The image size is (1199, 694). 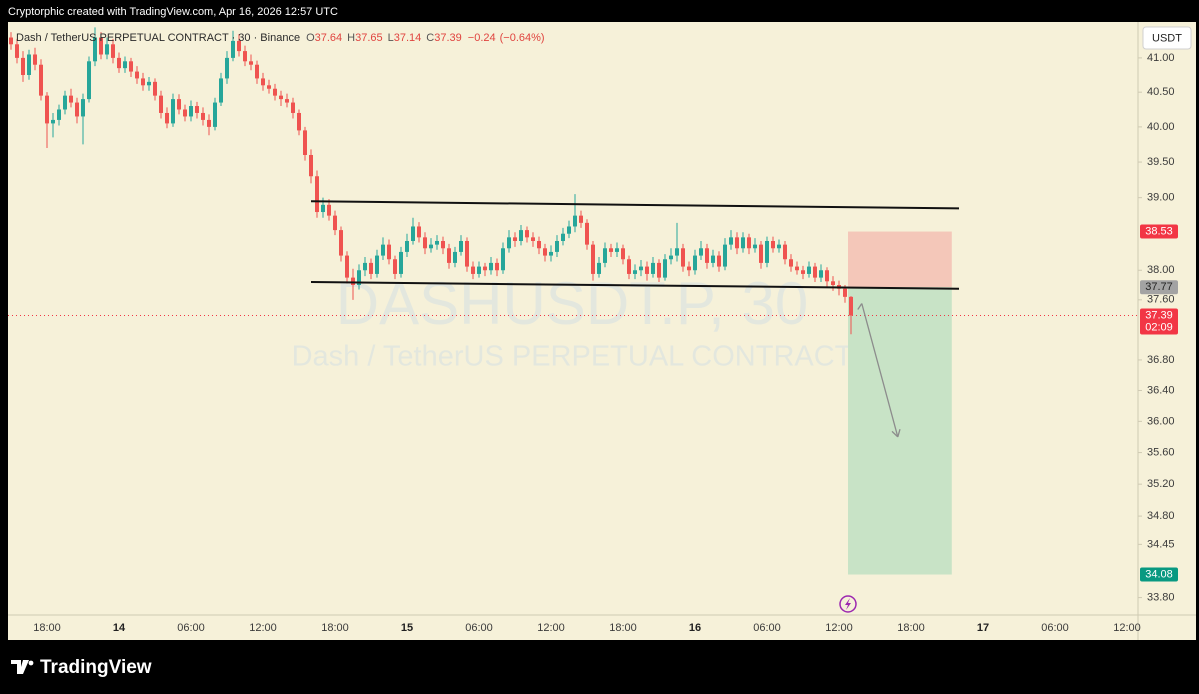 I want to click on price-tag, so click(x=1159, y=231).